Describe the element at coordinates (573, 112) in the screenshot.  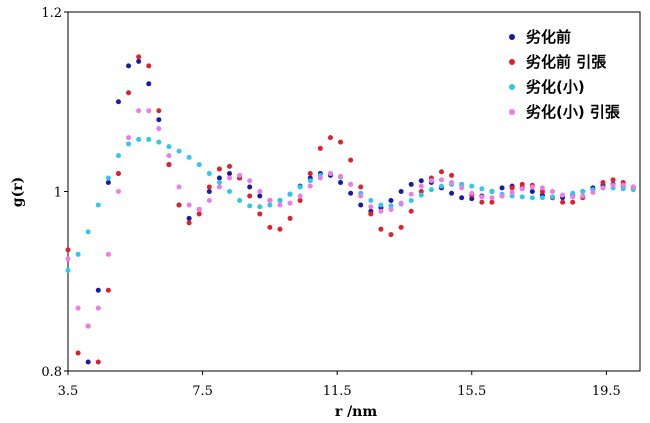
I see `legend-label: 劣化(小) 引張` at that location.